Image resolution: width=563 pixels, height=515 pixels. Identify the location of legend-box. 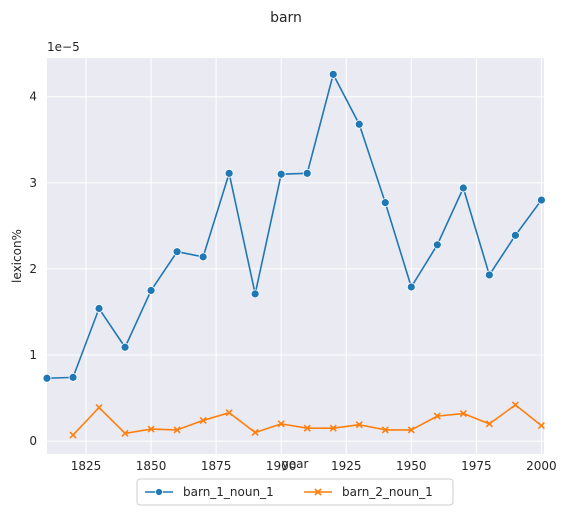
(295, 492).